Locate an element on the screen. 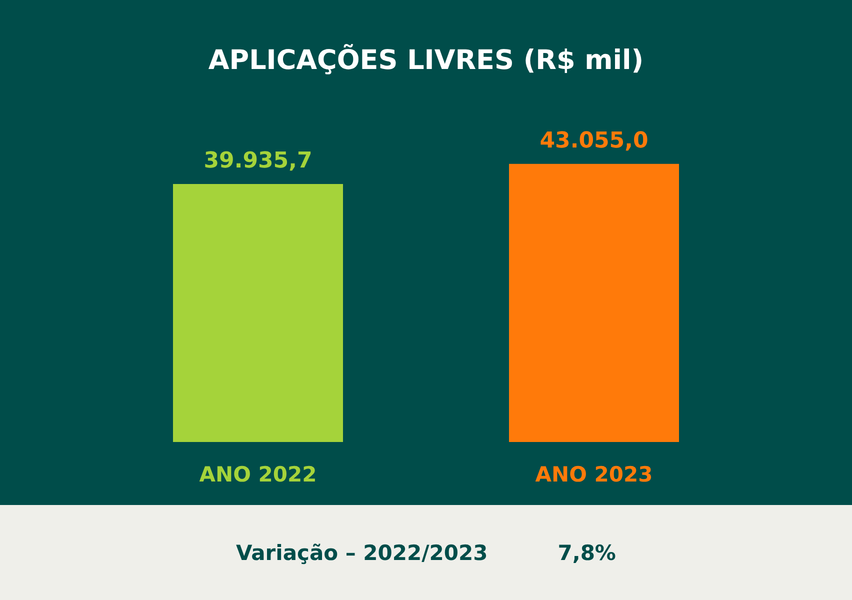 The width and height of the screenshot is (852, 600). chart-title: APLICAÇÕES LIVRES (R$ mil) is located at coordinates (426, 59).